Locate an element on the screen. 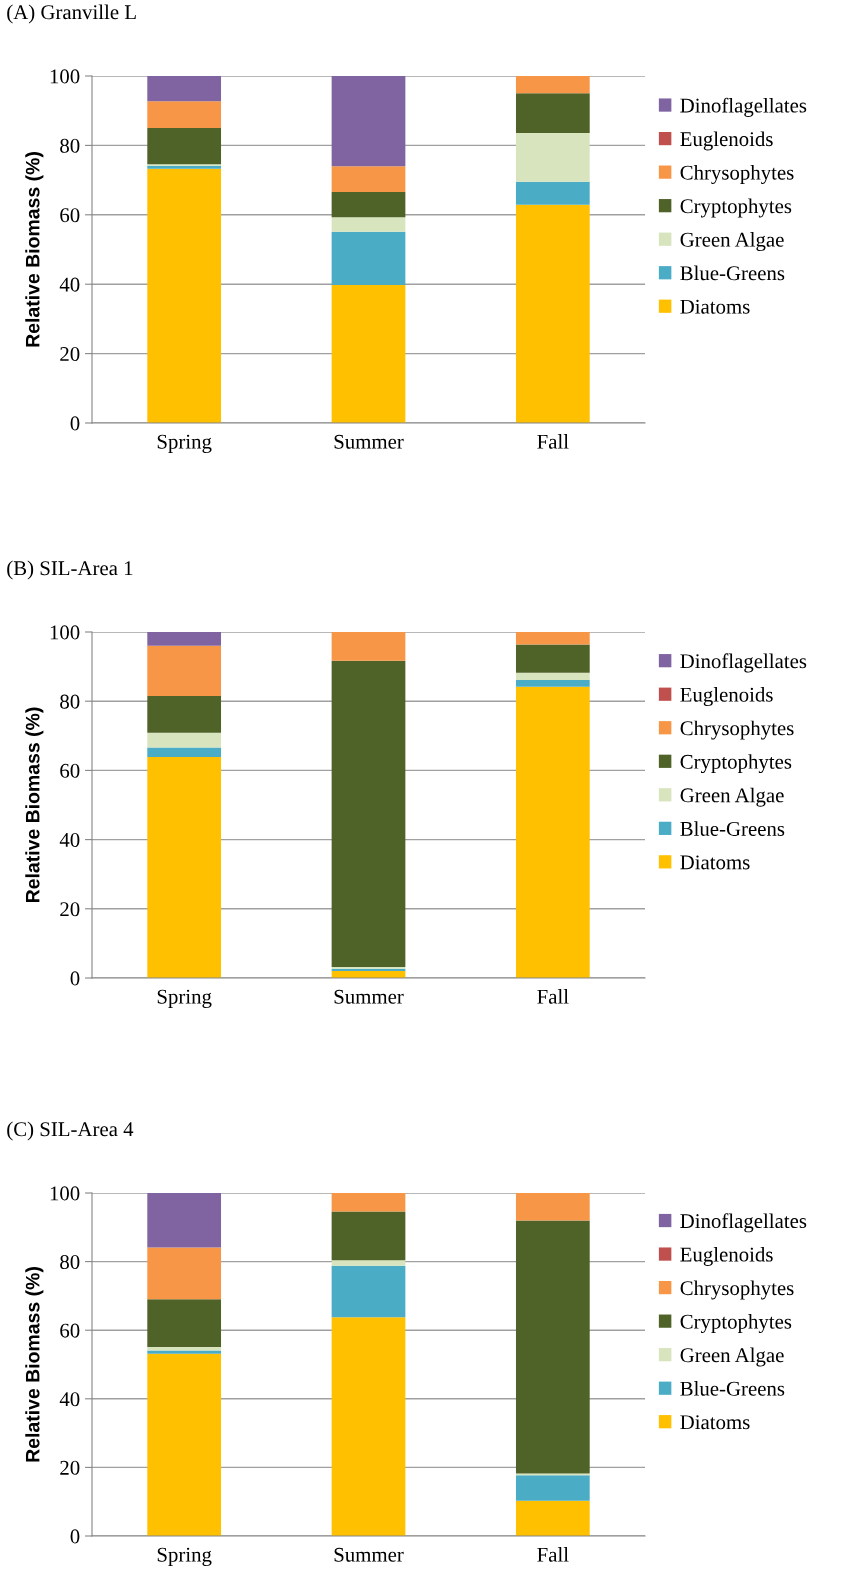 The image size is (854, 1581). chart-title: (B) SIL-Area 1 is located at coordinates (70, 570).